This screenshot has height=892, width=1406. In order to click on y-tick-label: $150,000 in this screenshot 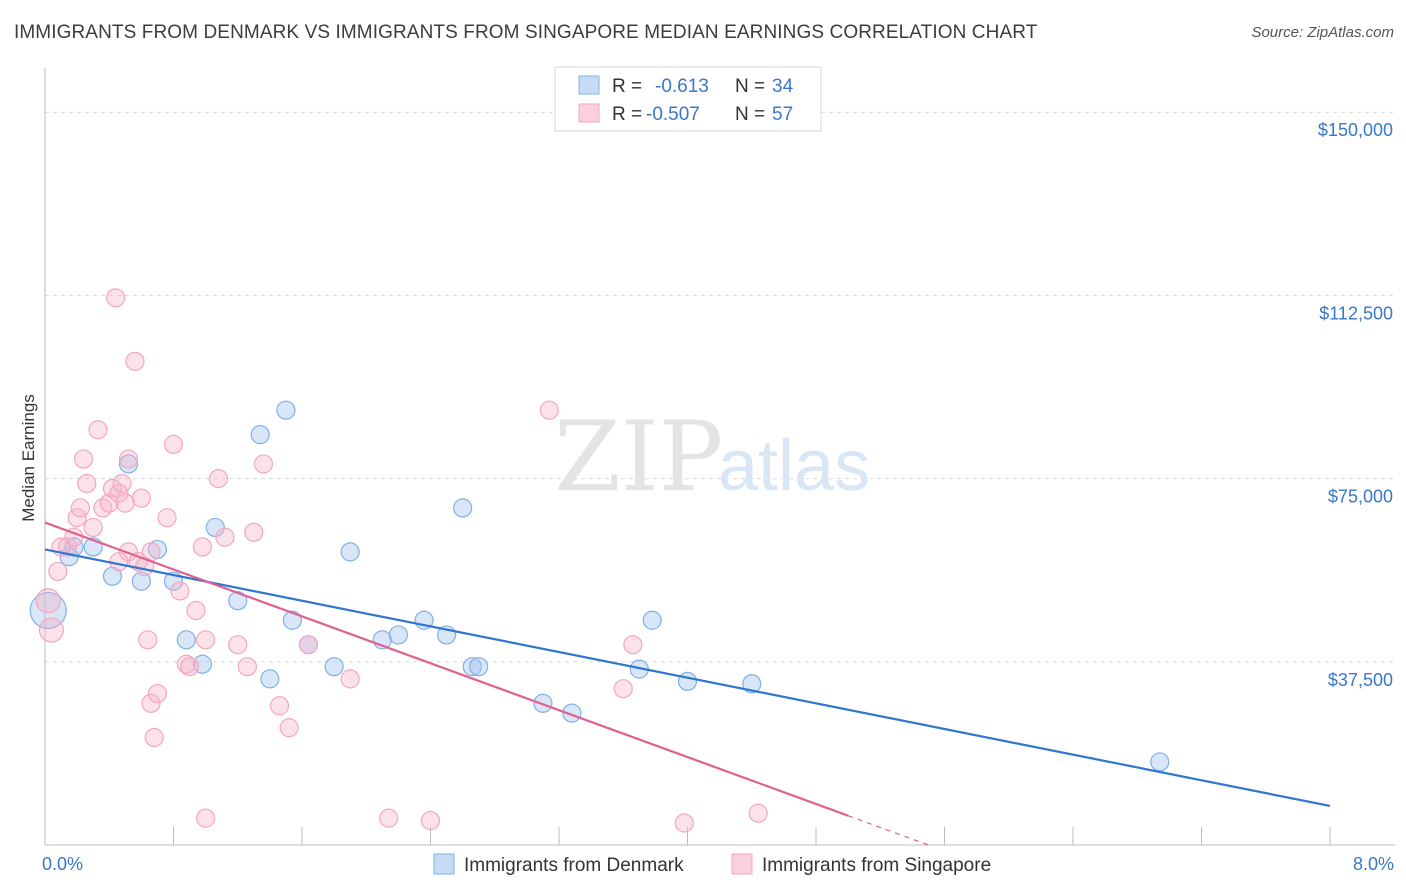, I will do `click(1355, 130)`.